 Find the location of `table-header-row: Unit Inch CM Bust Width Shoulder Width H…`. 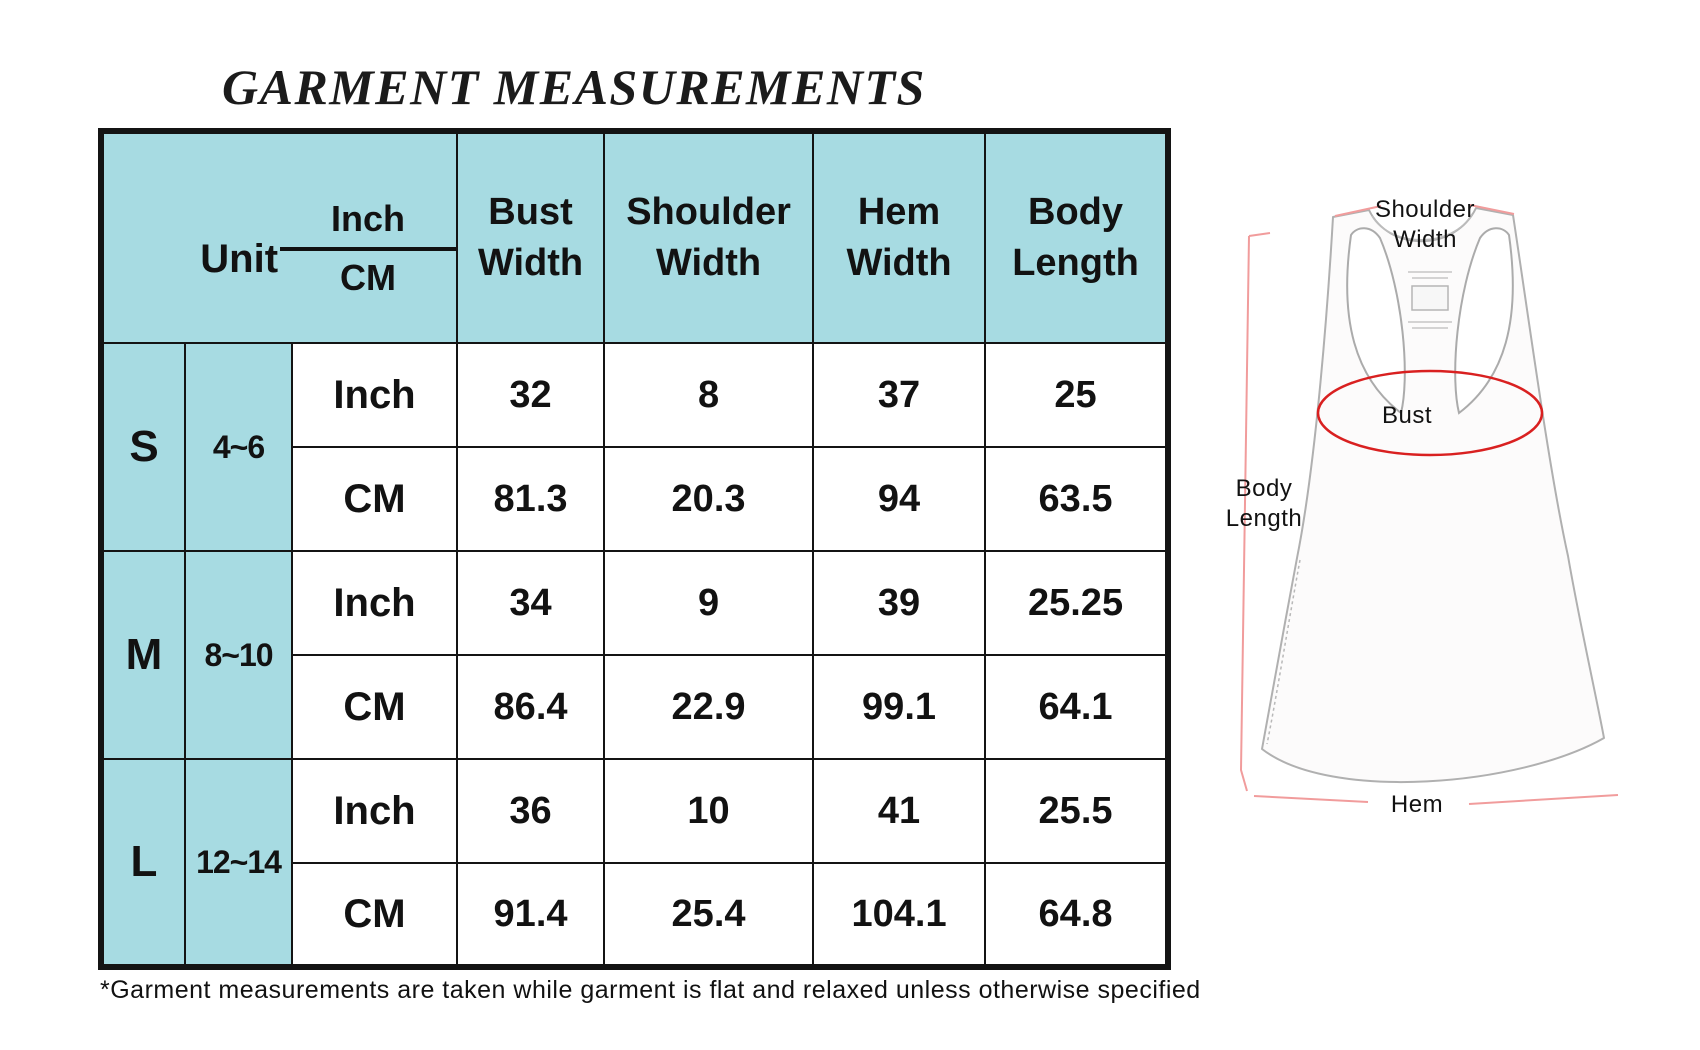

table-header-row: Unit Inch CM Bust Width Shoulder Width H… is located at coordinates (634, 237).